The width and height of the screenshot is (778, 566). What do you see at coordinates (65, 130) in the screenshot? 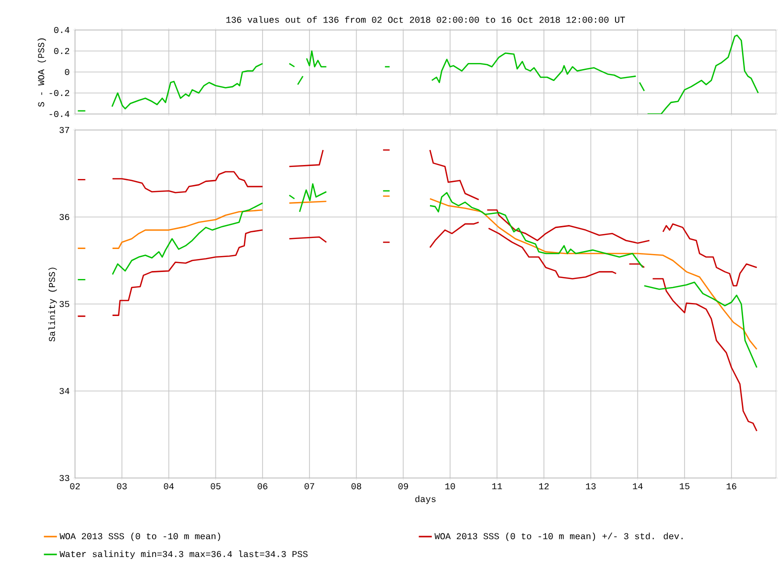
I see `y-tick-label: 37` at bounding box center [65, 130].